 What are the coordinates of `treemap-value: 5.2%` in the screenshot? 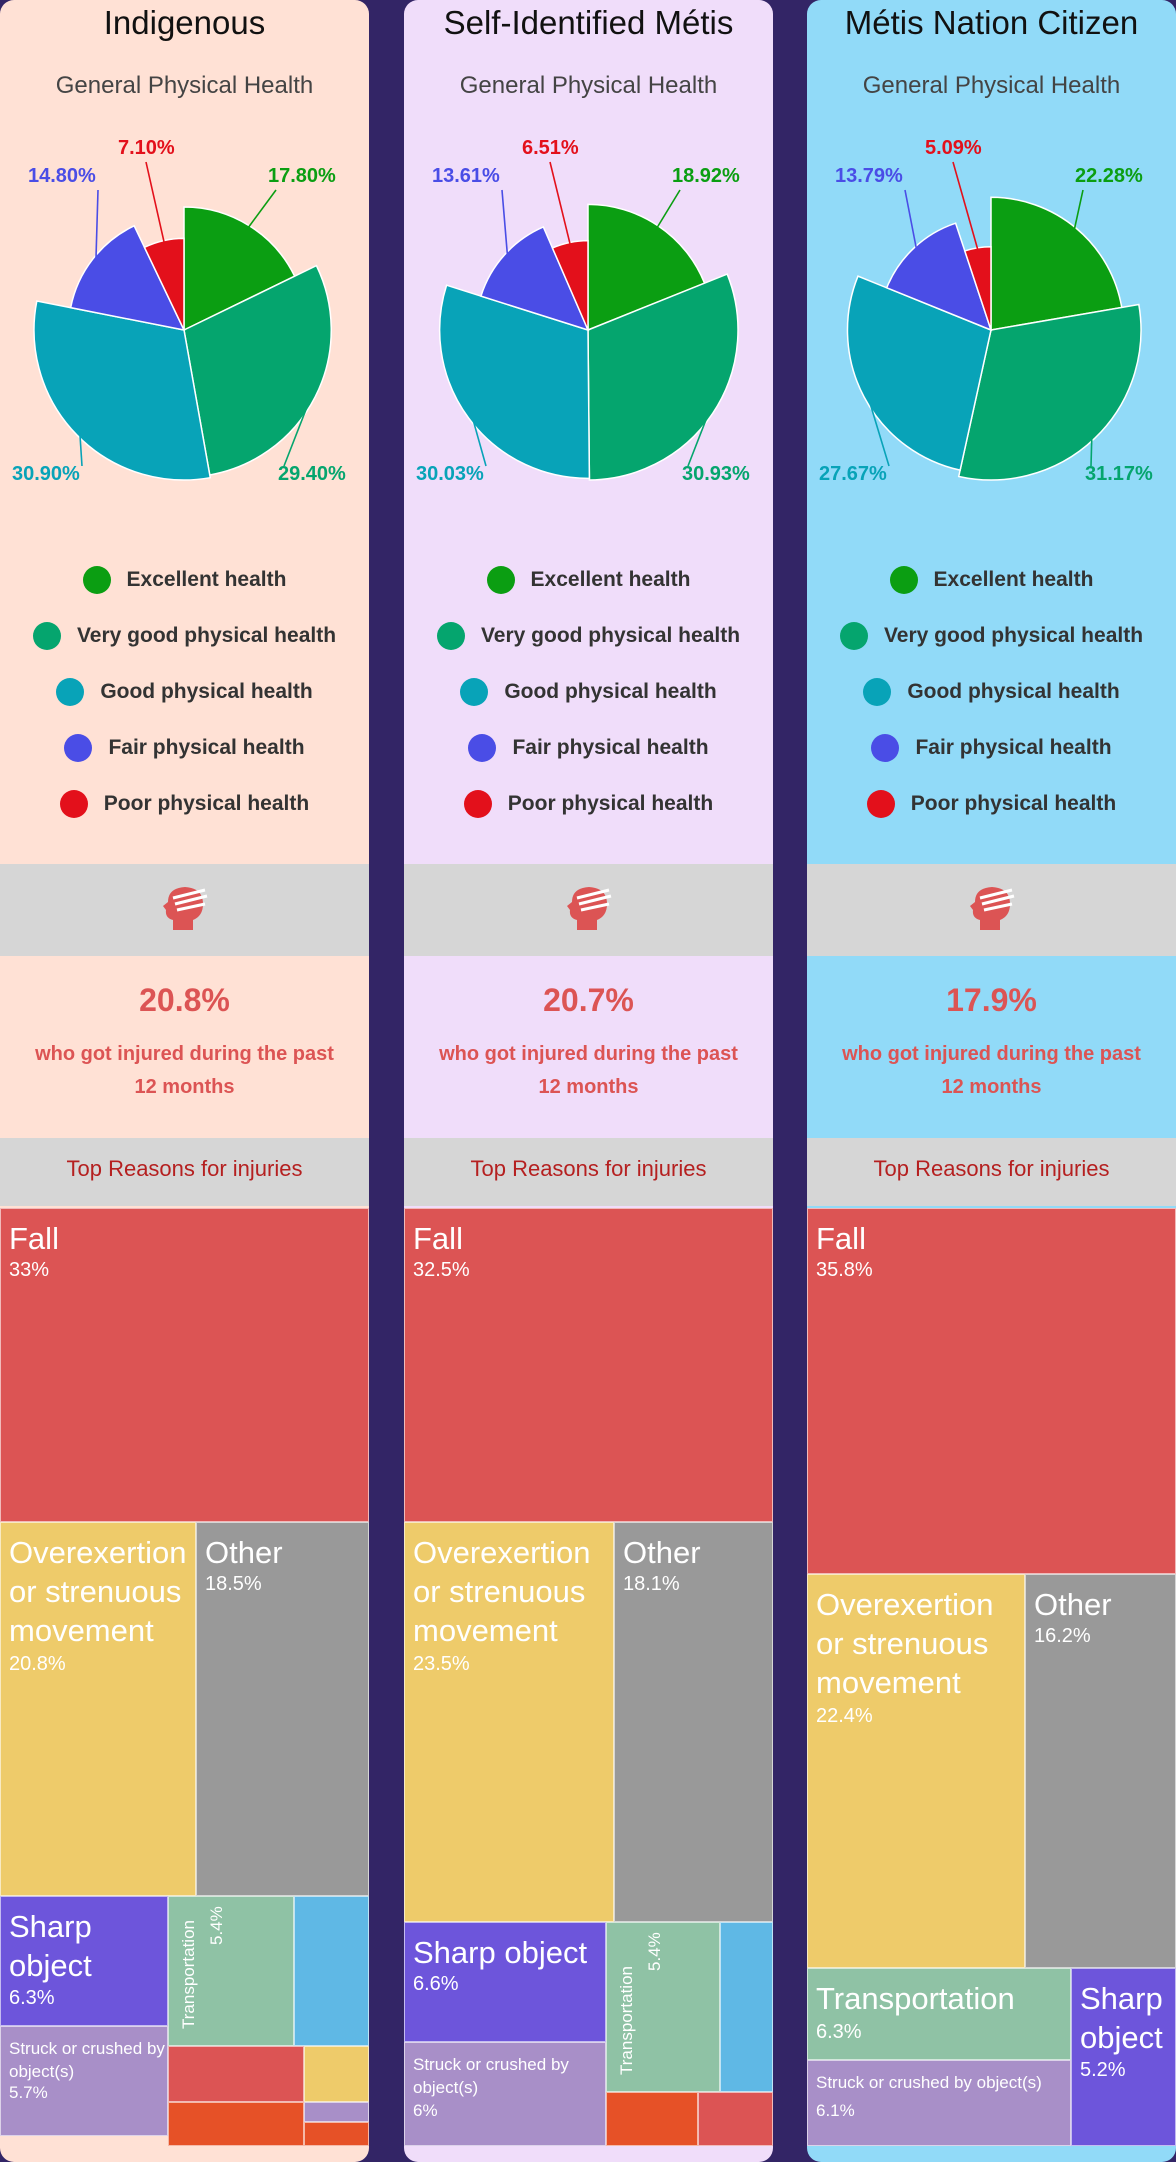 It's located at (1103, 2070).